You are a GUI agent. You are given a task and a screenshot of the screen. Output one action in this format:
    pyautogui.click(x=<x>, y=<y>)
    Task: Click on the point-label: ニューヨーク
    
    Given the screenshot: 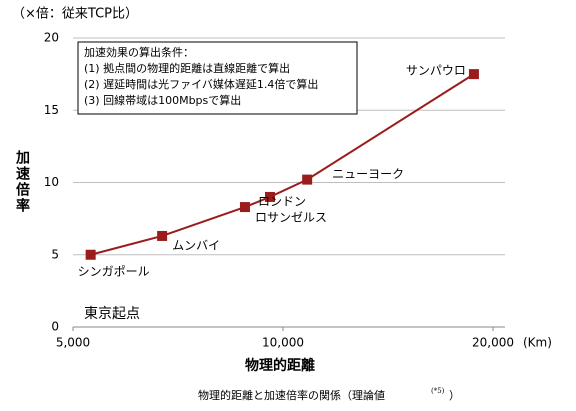 What is the action you would take?
    pyautogui.click(x=368, y=174)
    